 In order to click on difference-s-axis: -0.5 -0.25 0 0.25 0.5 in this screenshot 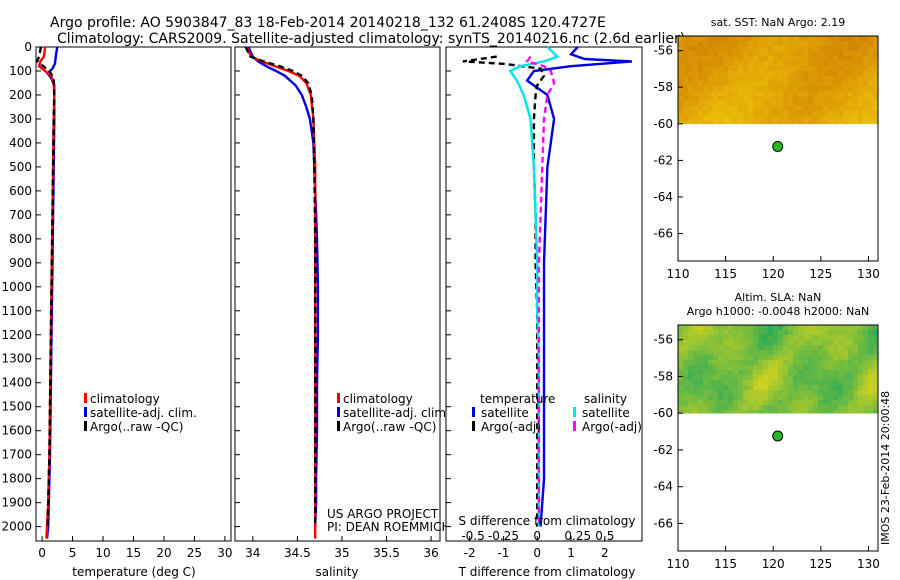, I will do `click(537, 536)`.